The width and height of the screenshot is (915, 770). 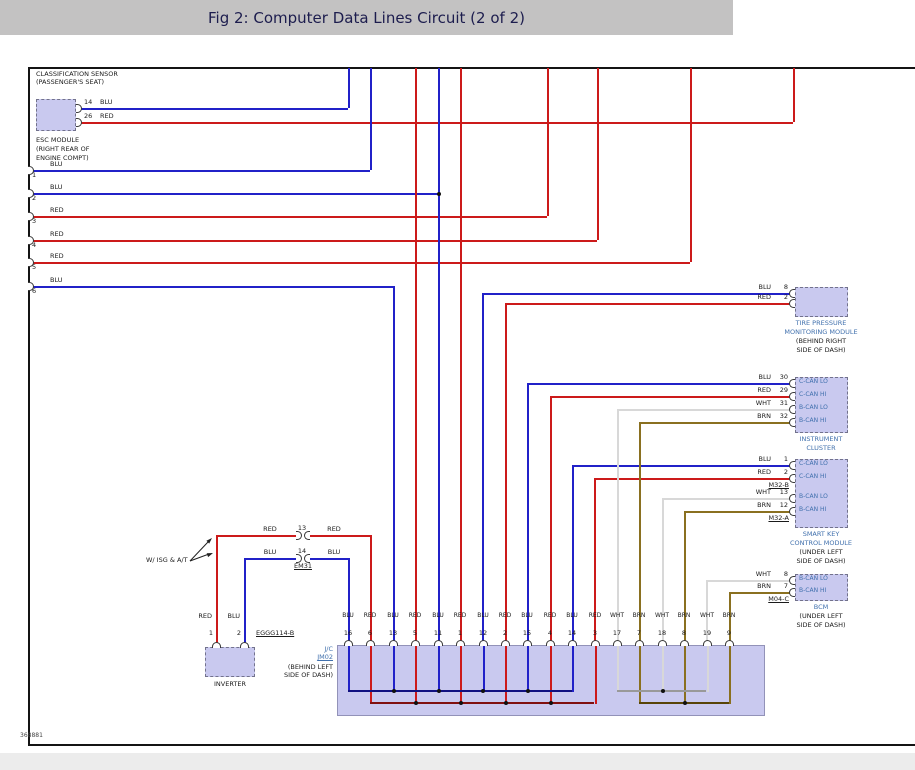 I want to click on esc-pin-number: 3, so click(x=34, y=221).